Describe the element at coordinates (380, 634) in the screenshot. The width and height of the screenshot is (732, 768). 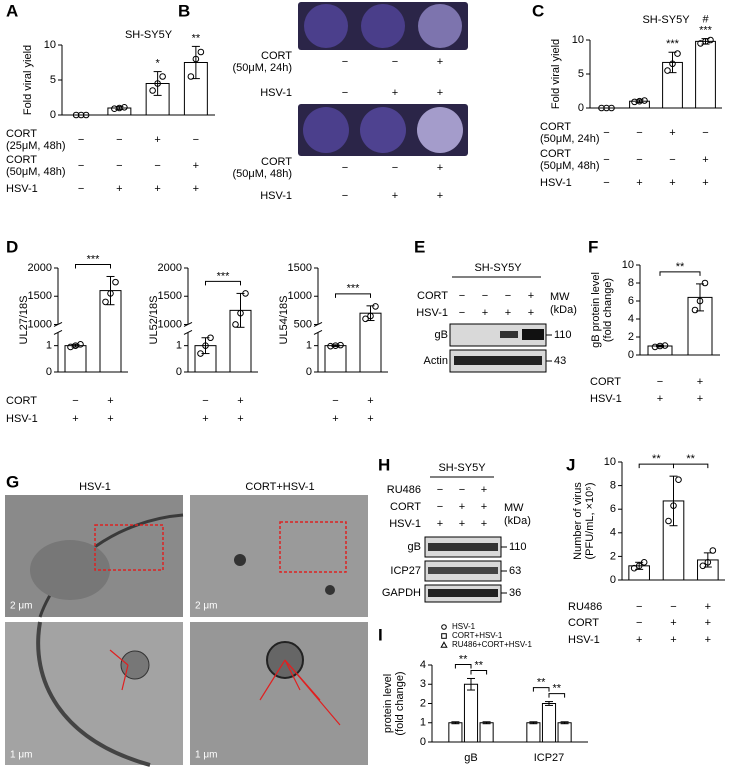
I see `panel-letter: I` at that location.